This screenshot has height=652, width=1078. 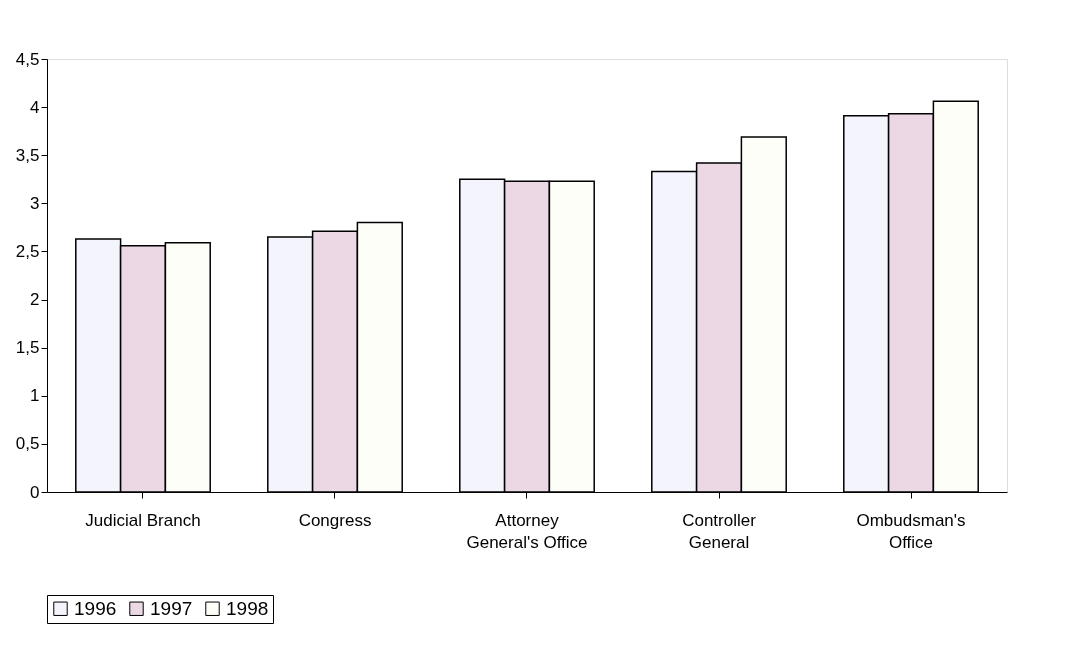 I want to click on y-tick-label: 4, so click(x=35, y=107).